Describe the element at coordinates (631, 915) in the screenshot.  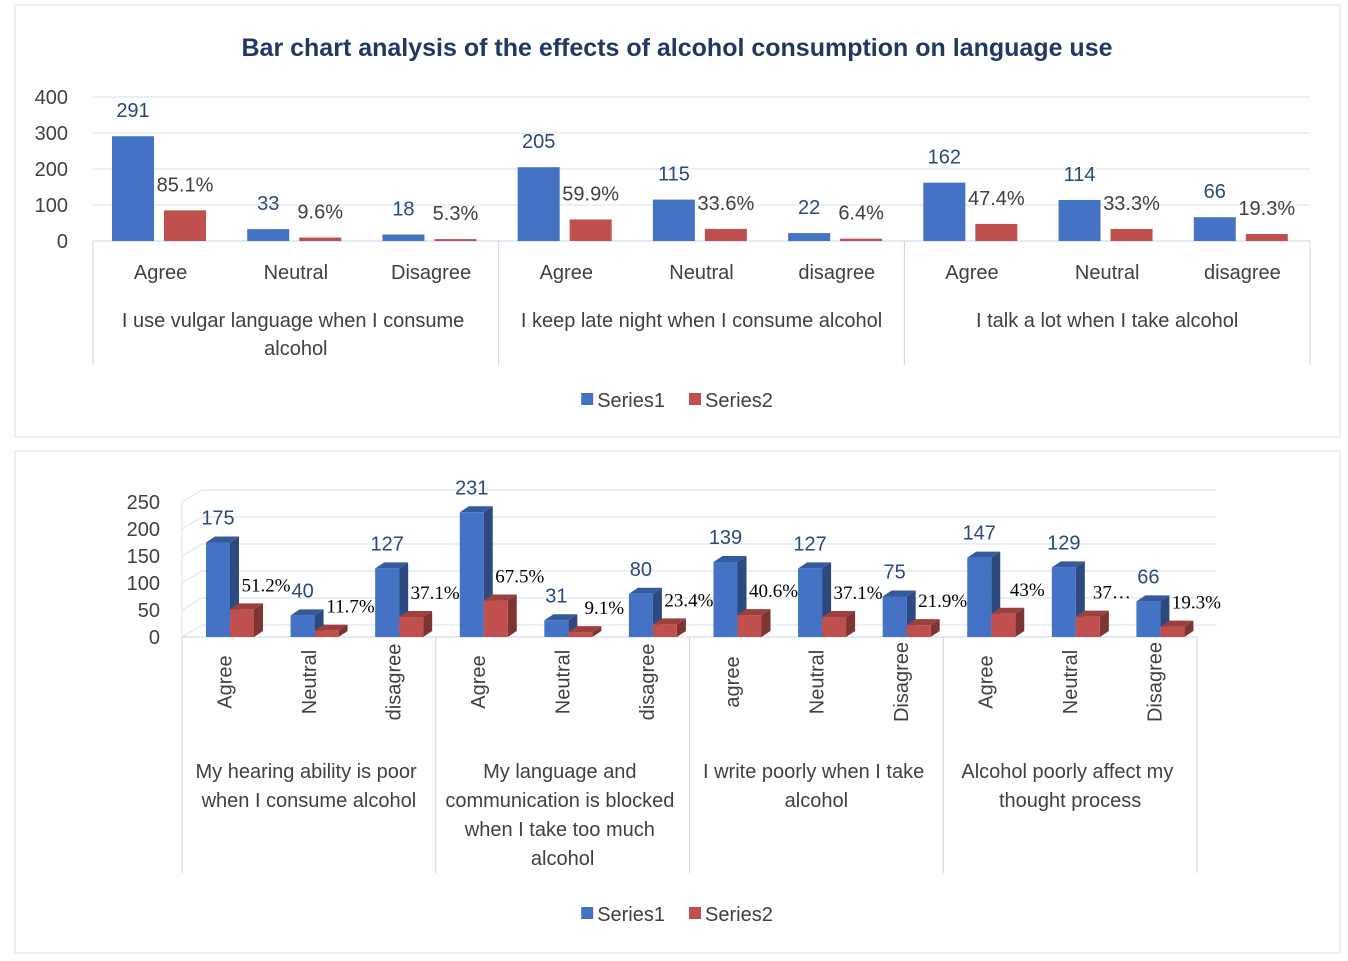
I see `legend-label: Series1` at that location.